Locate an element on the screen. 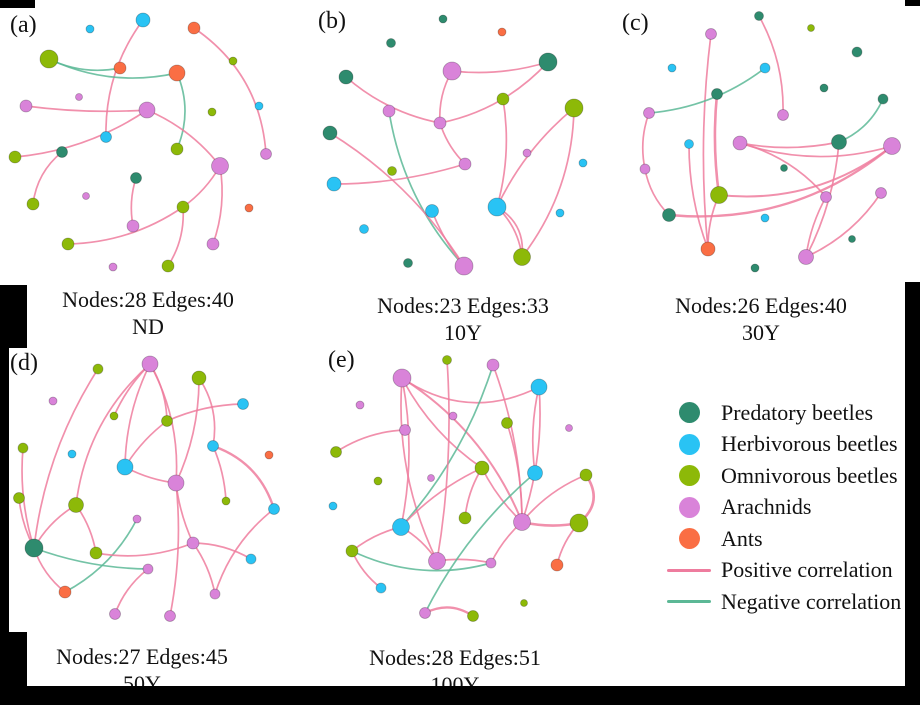 This screenshot has width=920, height=705. network-panel-d is located at coordinates (146, 488).